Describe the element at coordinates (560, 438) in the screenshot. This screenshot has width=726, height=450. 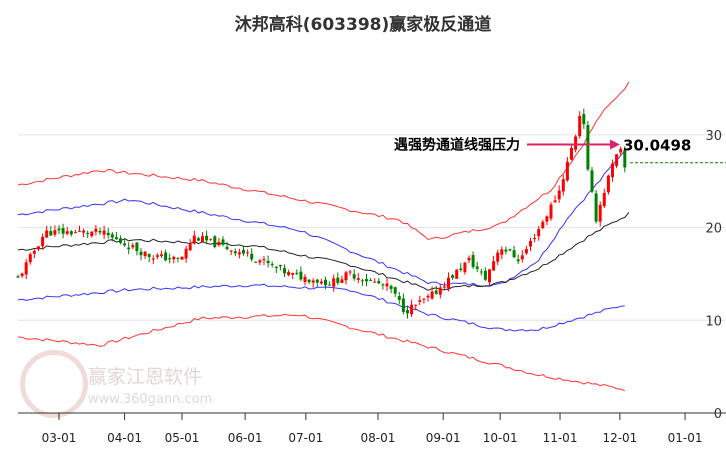
I see `x-tick-label: 11-01` at that location.